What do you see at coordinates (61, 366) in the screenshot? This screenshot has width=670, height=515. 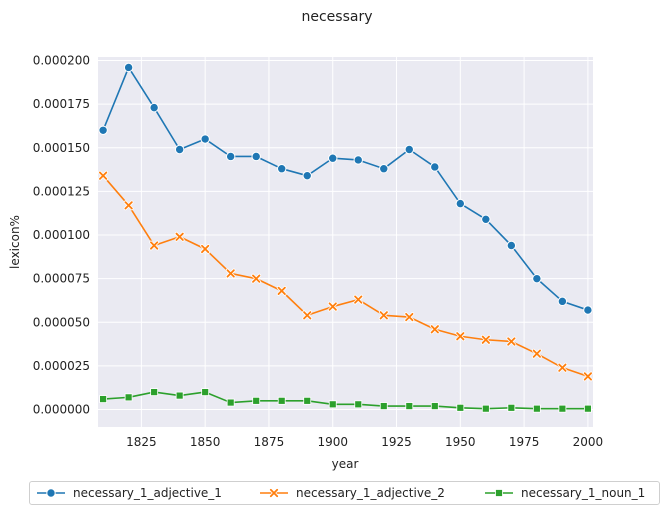 I see `y-tick-label: 0.000025` at bounding box center [61, 366].